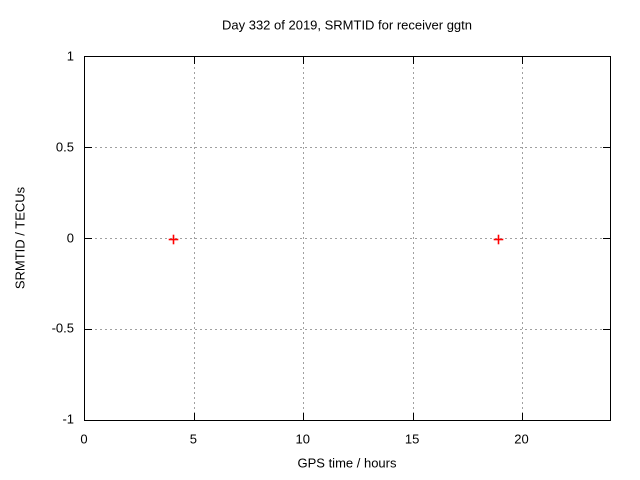  Describe the element at coordinates (20, 238) in the screenshot. I see `y-axis-label: SRMTID / TECUs` at that location.